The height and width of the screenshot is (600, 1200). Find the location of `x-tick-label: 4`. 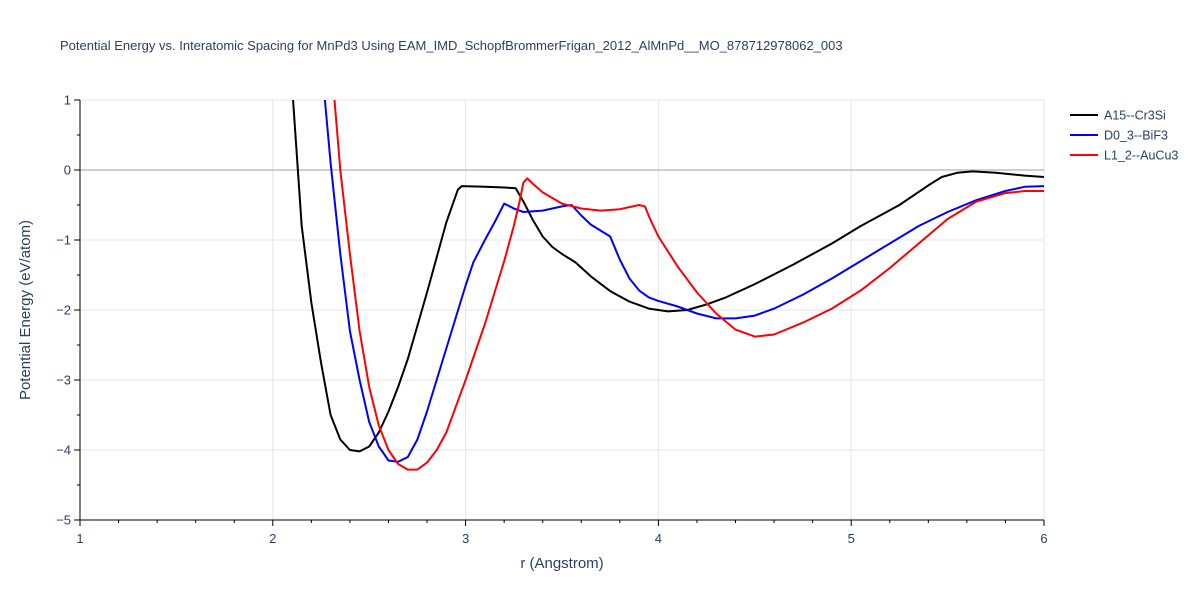

x-tick-label: 4 is located at coordinates (658, 538).